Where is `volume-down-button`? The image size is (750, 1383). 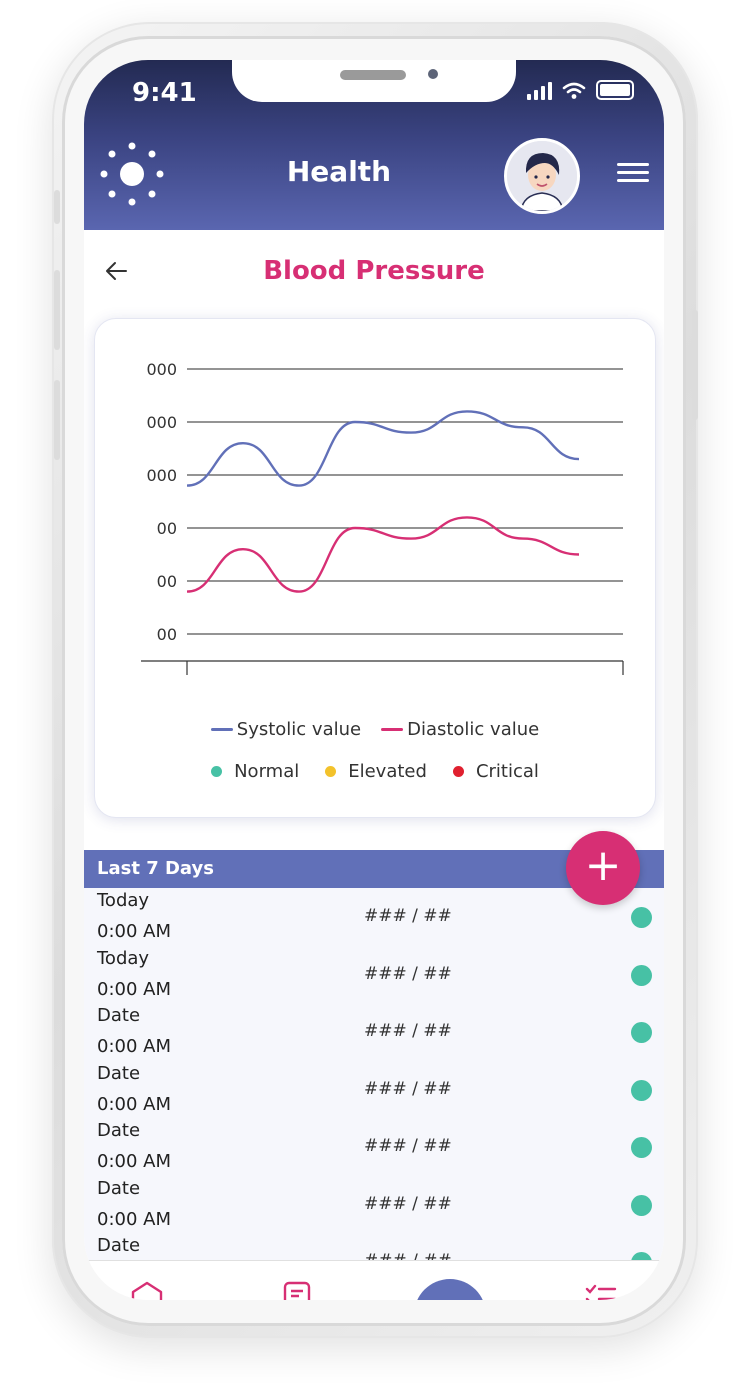 volume-down-button is located at coordinates (57, 420).